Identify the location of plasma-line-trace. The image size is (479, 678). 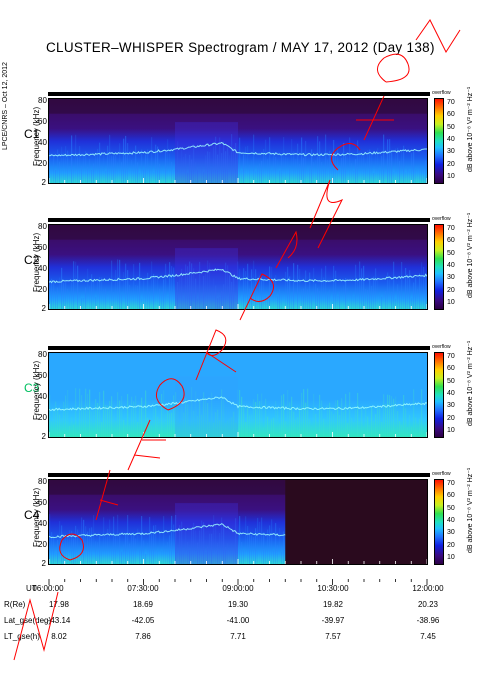
(238, 404).